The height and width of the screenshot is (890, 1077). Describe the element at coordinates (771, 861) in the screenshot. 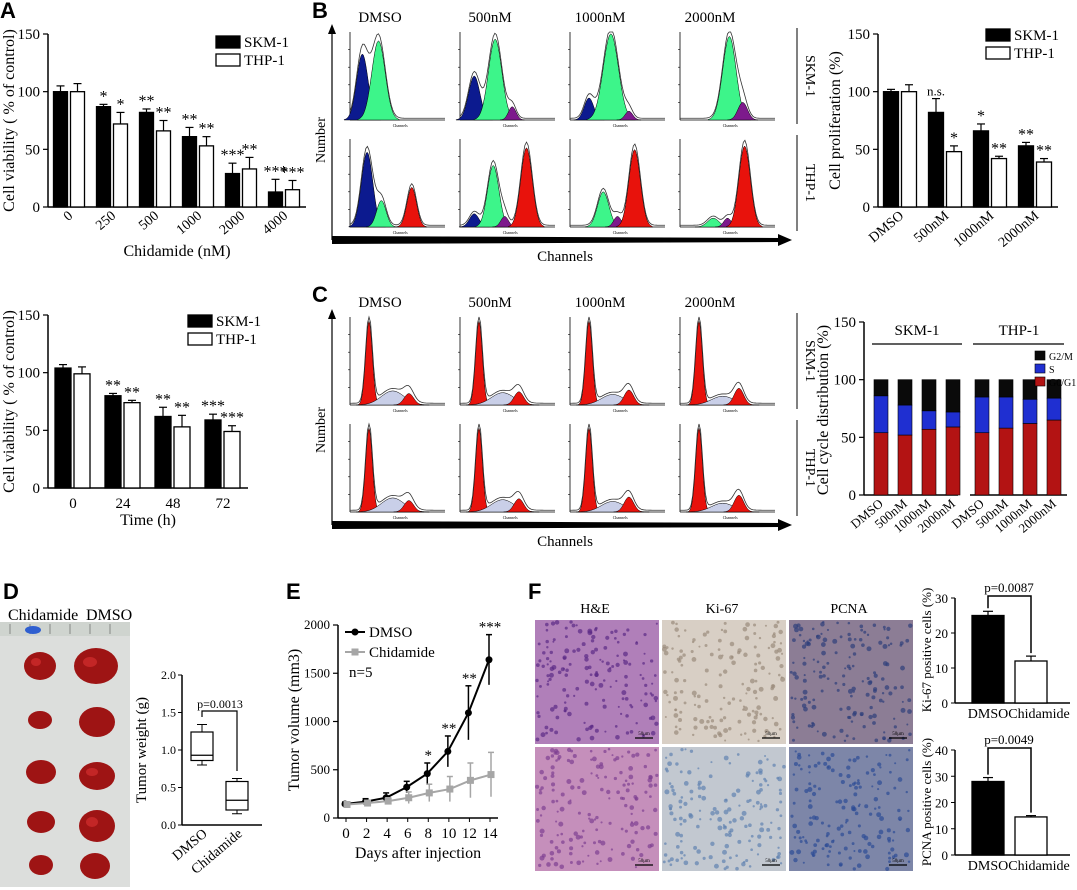

I see `scale-bar-label: 50μm` at that location.